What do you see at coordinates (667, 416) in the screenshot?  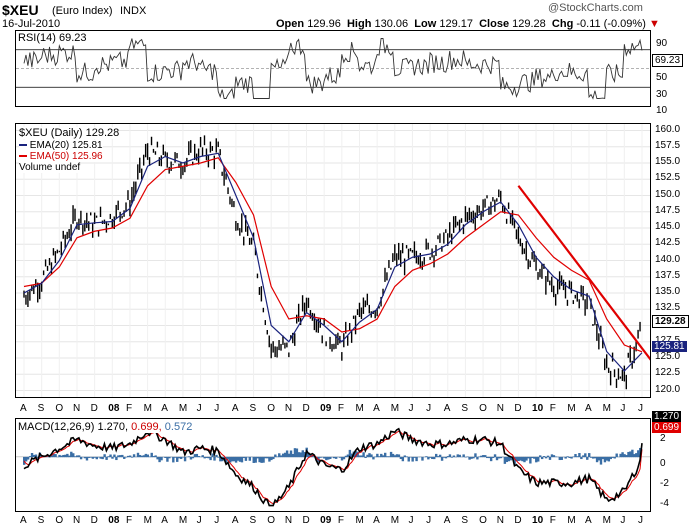 I see `macd-tag: 1.270` at bounding box center [667, 416].